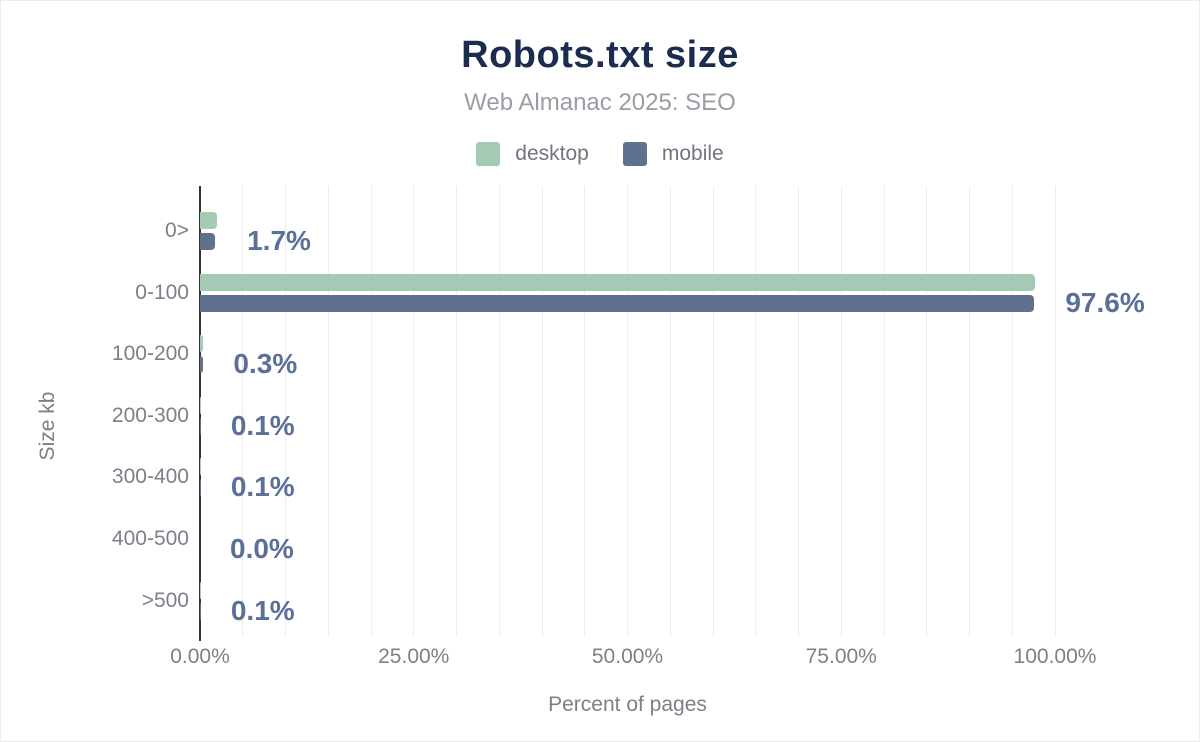 The width and height of the screenshot is (1200, 742). What do you see at coordinates (150, 477) in the screenshot?
I see `category-label: 300-400` at bounding box center [150, 477].